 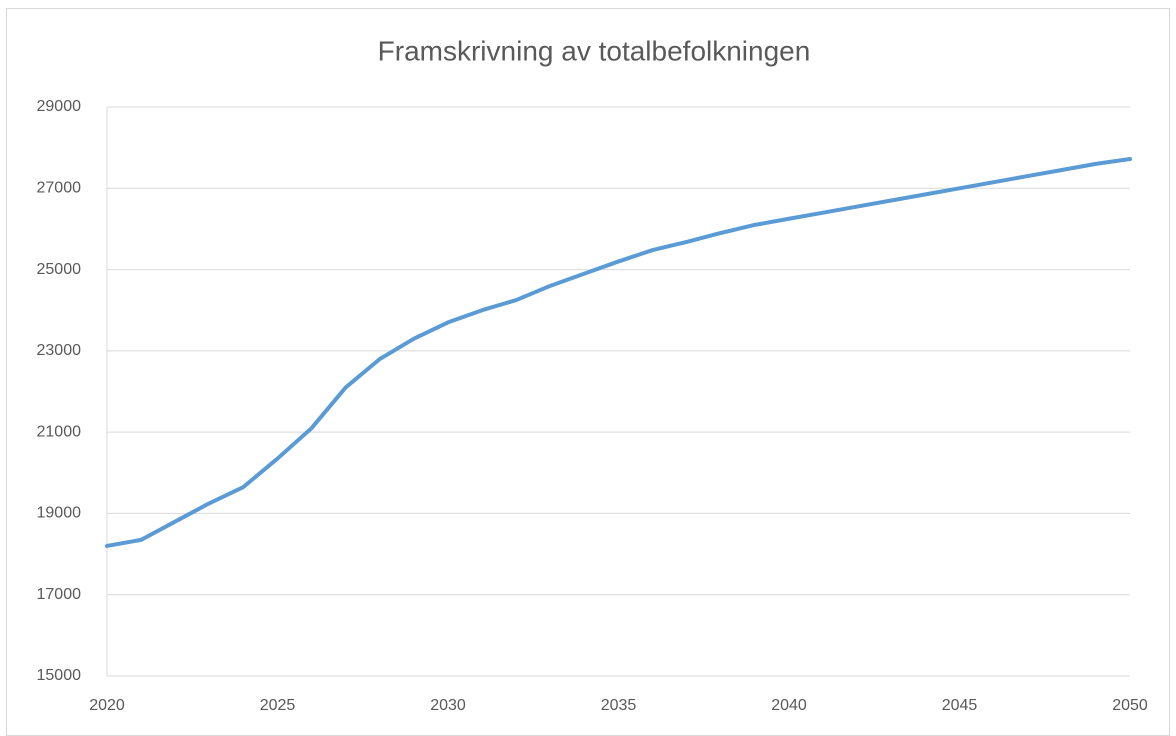 What do you see at coordinates (59, 188) in the screenshot?
I see `y-tick-label: 27000` at bounding box center [59, 188].